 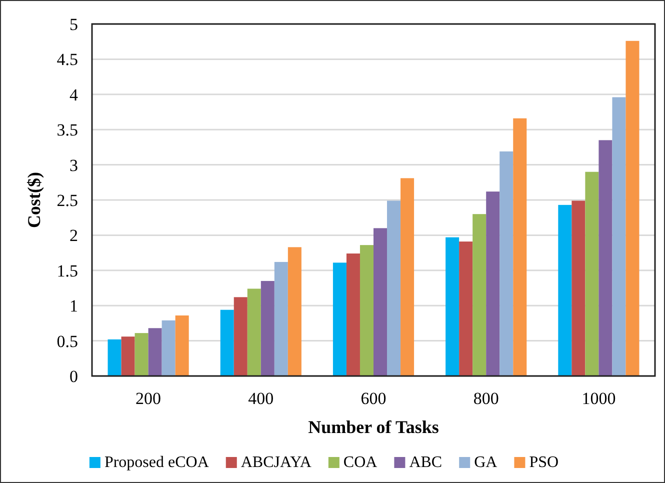 What do you see at coordinates (67, 200) in the screenshot?
I see `y-tick-label: 2.5` at bounding box center [67, 200].